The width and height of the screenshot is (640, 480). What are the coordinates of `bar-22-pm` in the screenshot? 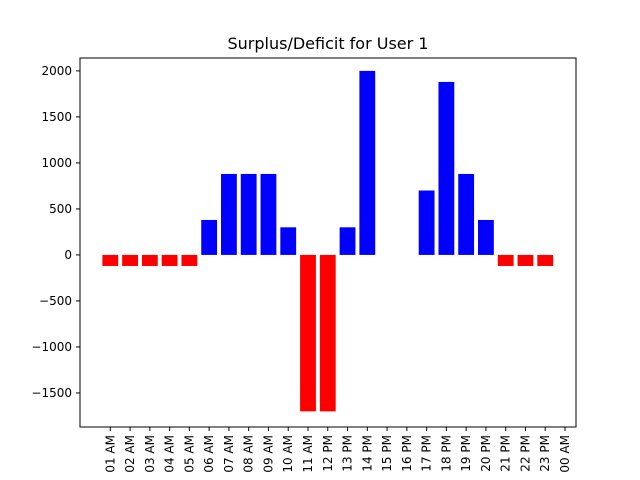 It's located at (525, 260).